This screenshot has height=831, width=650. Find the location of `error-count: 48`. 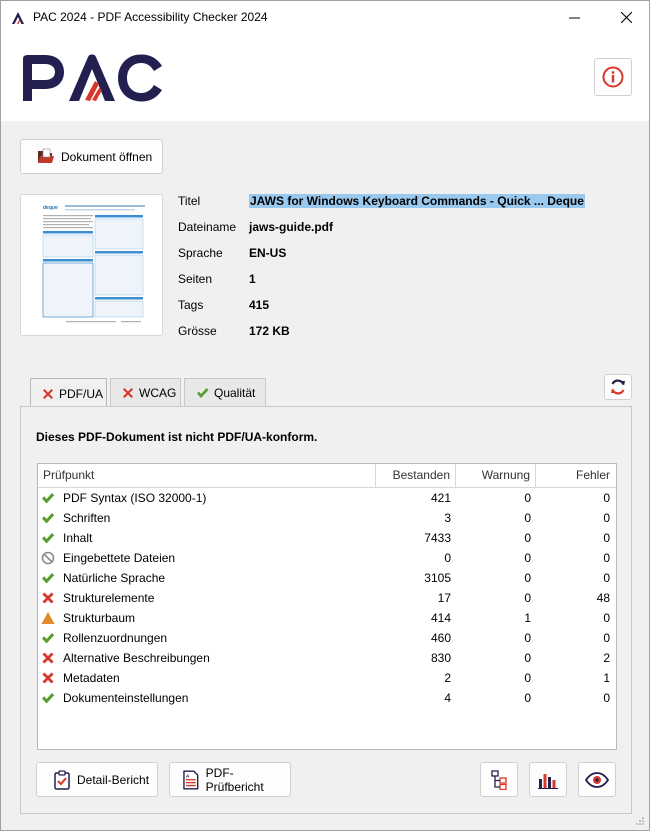

error-count: 48 is located at coordinates (603, 598).